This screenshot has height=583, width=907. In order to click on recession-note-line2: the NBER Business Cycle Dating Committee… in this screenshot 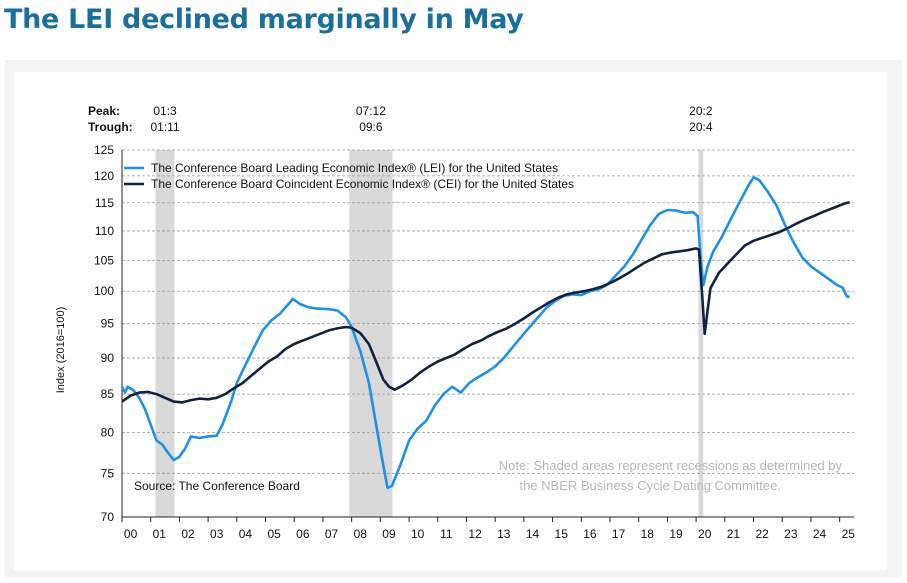, I will do `click(650, 485)`.